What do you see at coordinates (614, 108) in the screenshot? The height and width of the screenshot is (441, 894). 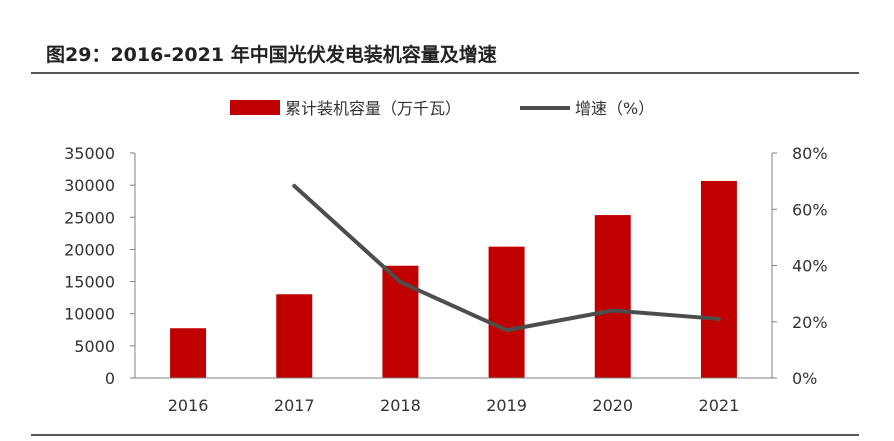 I see `legend-line-label: 增速（%）` at bounding box center [614, 108].